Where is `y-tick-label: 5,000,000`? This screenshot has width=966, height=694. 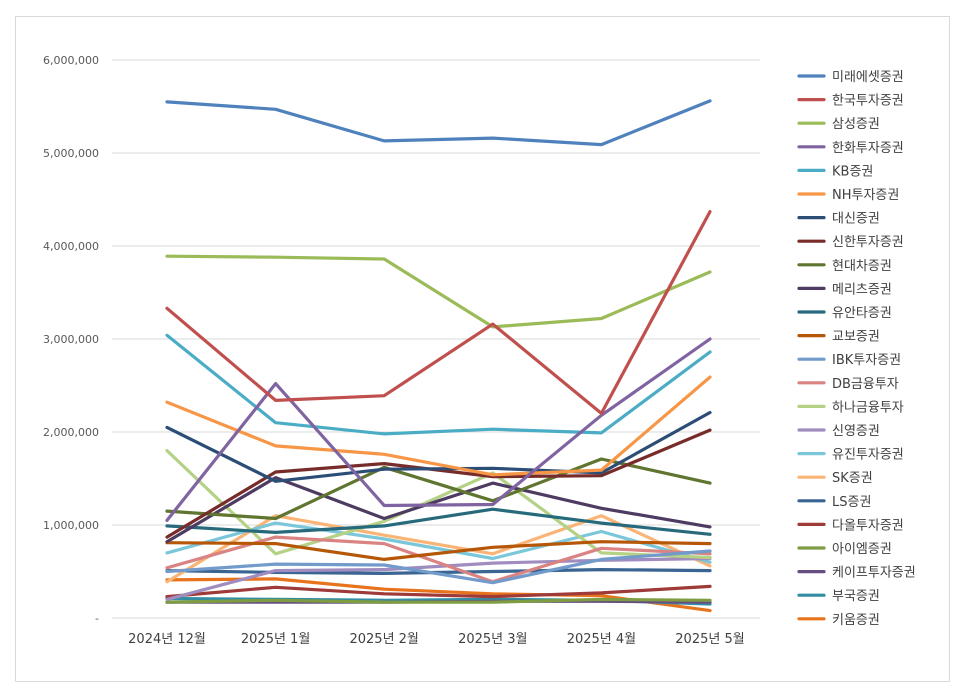 y-tick-label: 5,000,000 is located at coordinates (71, 153).